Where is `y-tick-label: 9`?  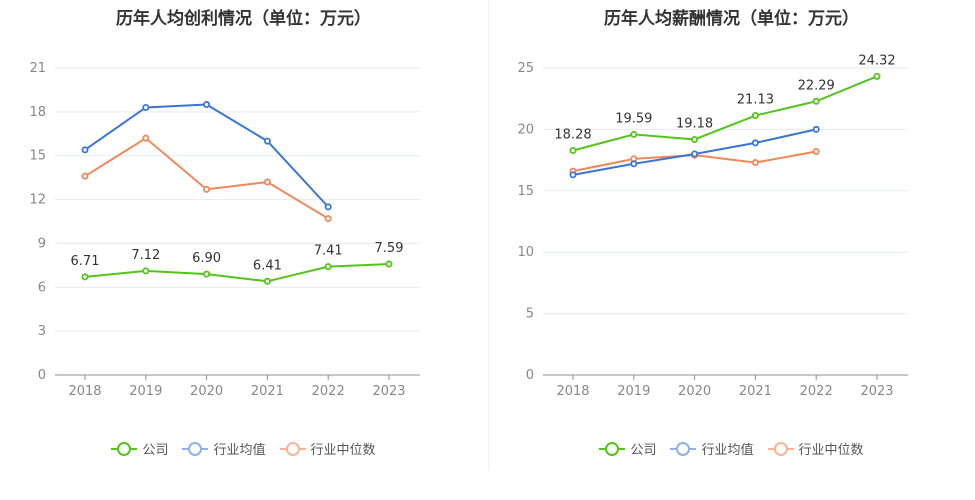
y-tick-label: 9 is located at coordinates (42, 243).